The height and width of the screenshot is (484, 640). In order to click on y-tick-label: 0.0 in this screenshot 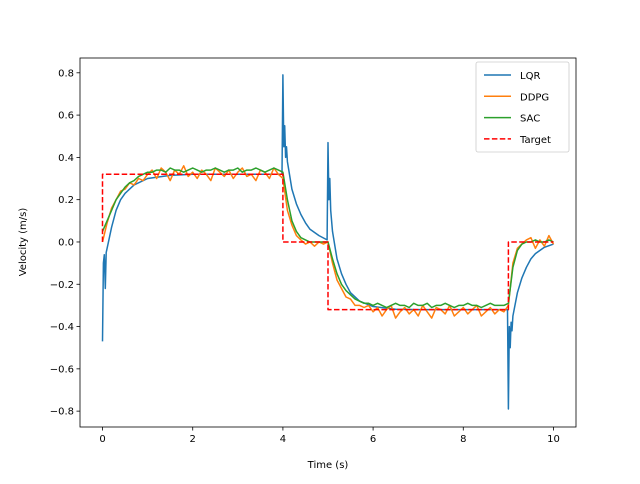, I will do `click(66, 242)`.